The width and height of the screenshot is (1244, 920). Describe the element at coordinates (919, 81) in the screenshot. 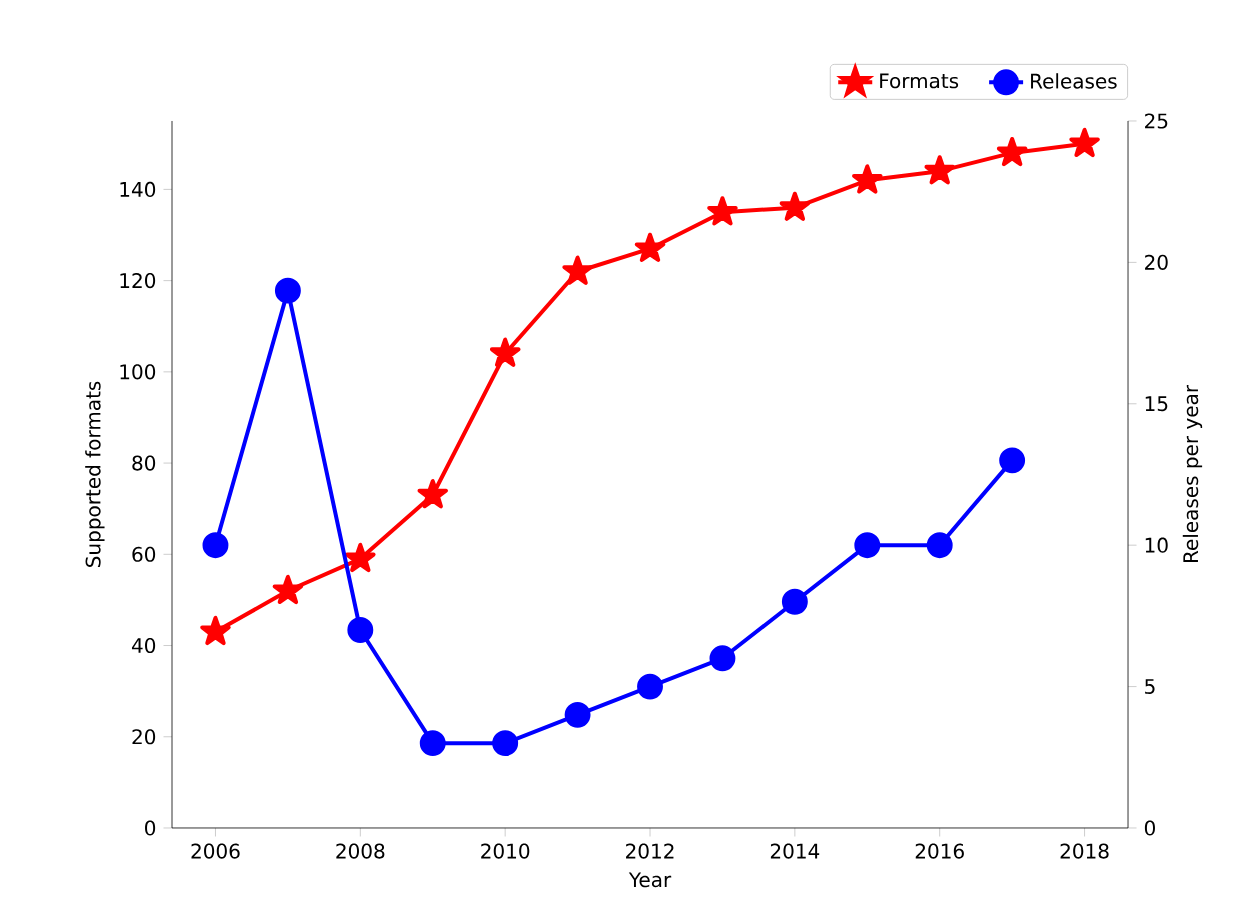

I see `legend-label: Formats` at that location.